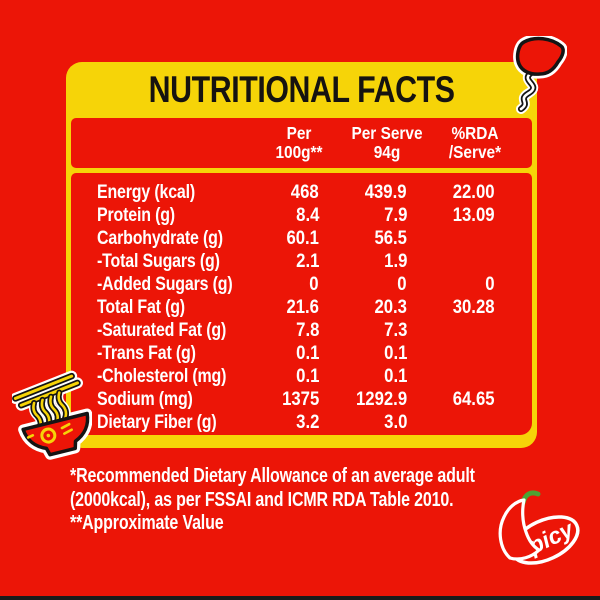 This screenshot has height=600, width=600. I want to click on nutrient-name: Carbohydrate (g), so click(160, 238).